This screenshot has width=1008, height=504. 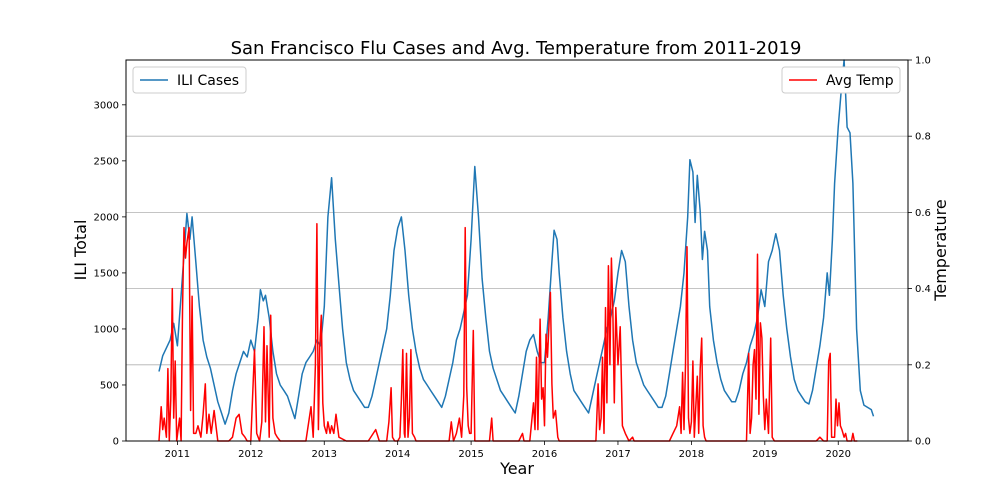 What do you see at coordinates (397, 454) in the screenshot?
I see `x-tick-label: 2014` at bounding box center [397, 454].